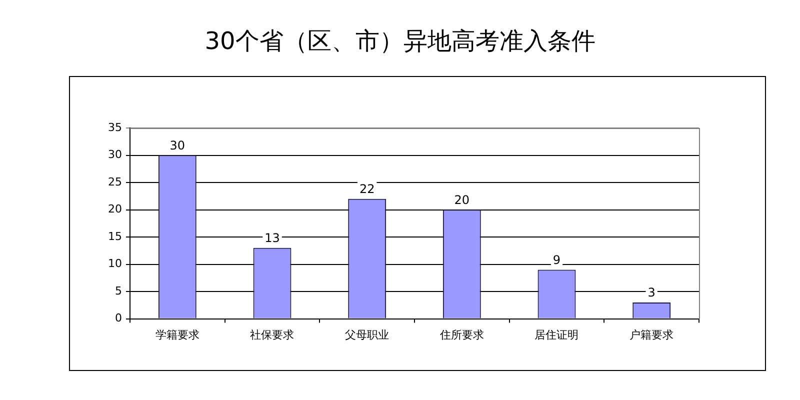 Image resolution: width=800 pixels, height=400 pixels. What do you see at coordinates (272, 335) in the screenshot?
I see `x-tick-label: 社保要求` at bounding box center [272, 335].